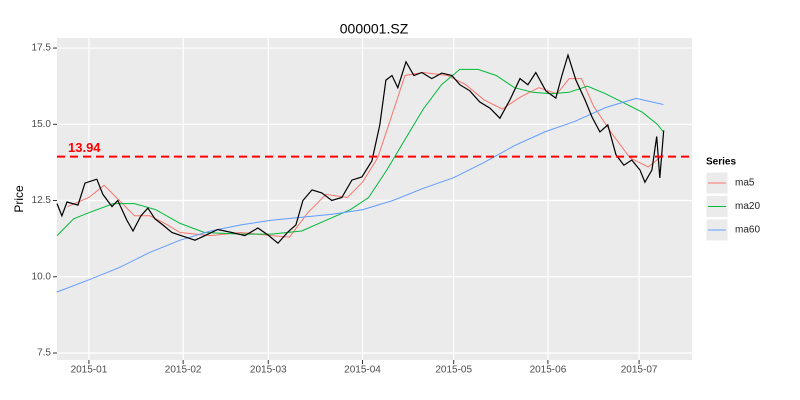 The height and width of the screenshot is (400, 800). Describe the element at coordinates (268, 370) in the screenshot. I see `x-tick-label: 2015-03` at that location.